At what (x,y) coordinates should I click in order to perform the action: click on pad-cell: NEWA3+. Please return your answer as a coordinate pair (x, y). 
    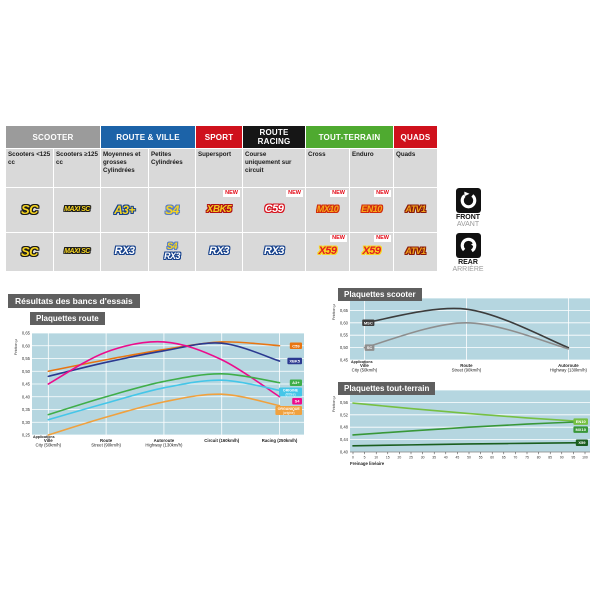
    Looking at the image, I should click on (124, 210).